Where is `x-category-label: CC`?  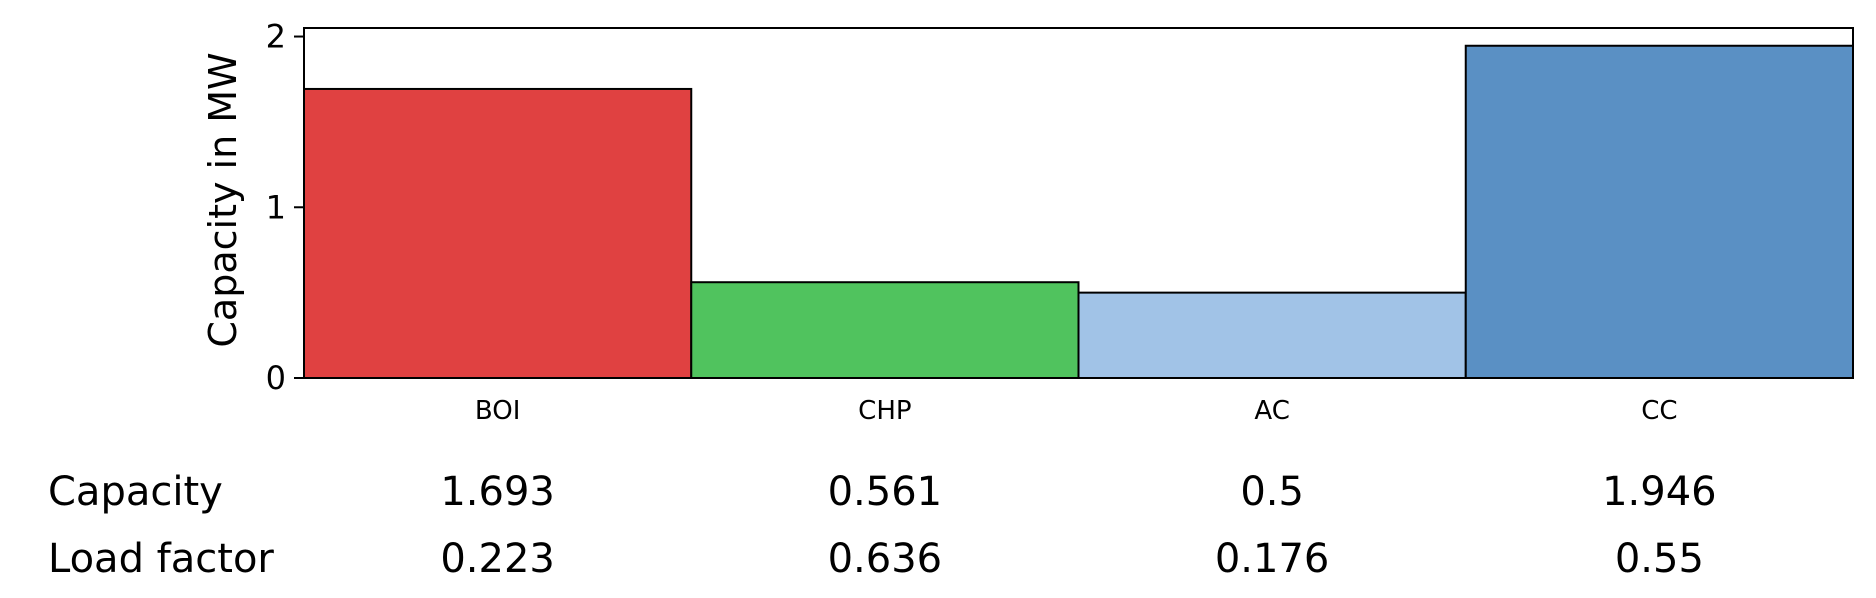 x-category-label: CC is located at coordinates (1659, 411).